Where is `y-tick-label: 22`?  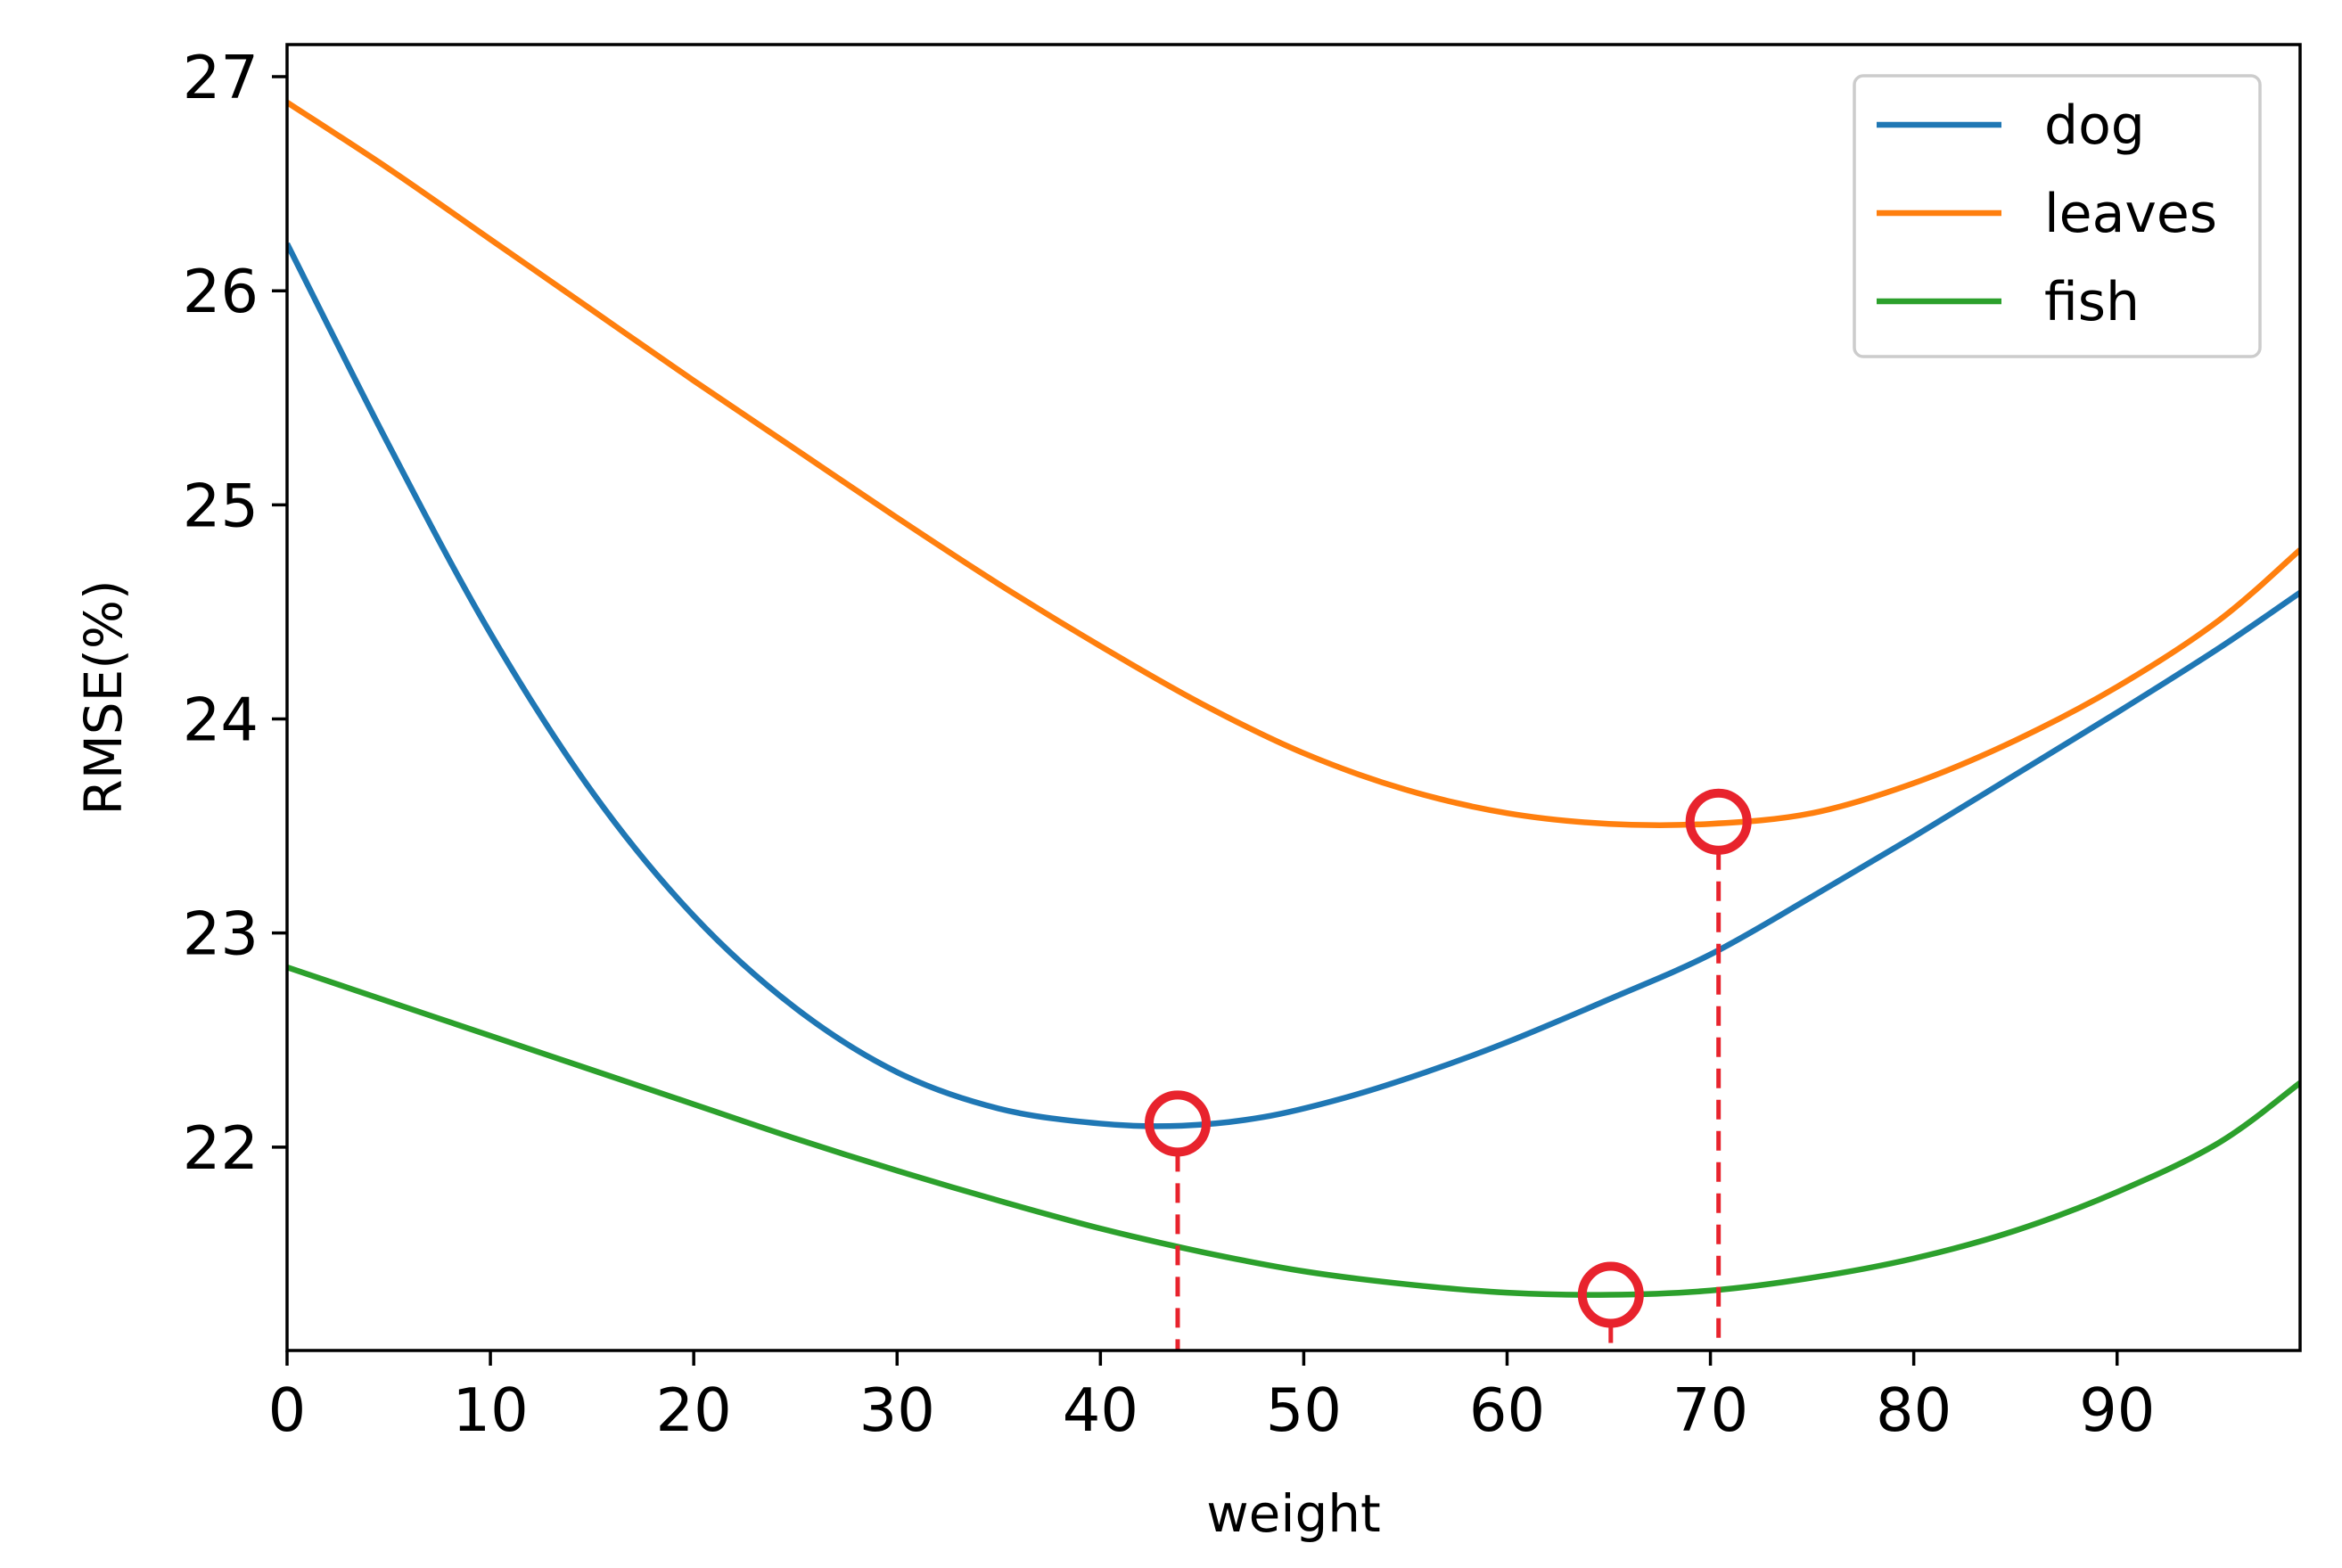 y-tick-label: 22 is located at coordinates (221, 1148).